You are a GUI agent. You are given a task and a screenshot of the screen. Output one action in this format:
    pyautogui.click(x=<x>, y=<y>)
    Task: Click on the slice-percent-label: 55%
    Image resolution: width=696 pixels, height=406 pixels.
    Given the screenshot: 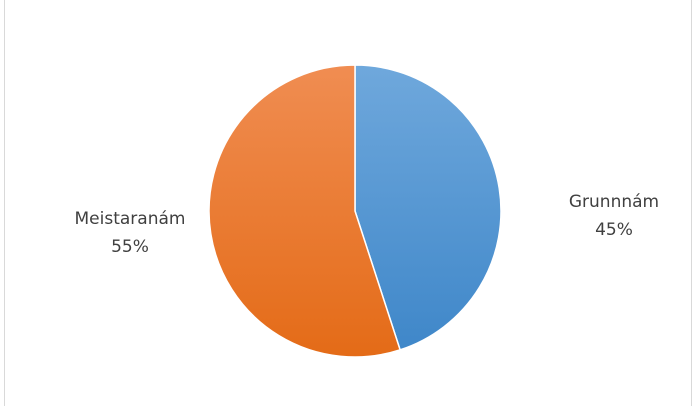 What is the action you would take?
    pyautogui.click(x=130, y=247)
    